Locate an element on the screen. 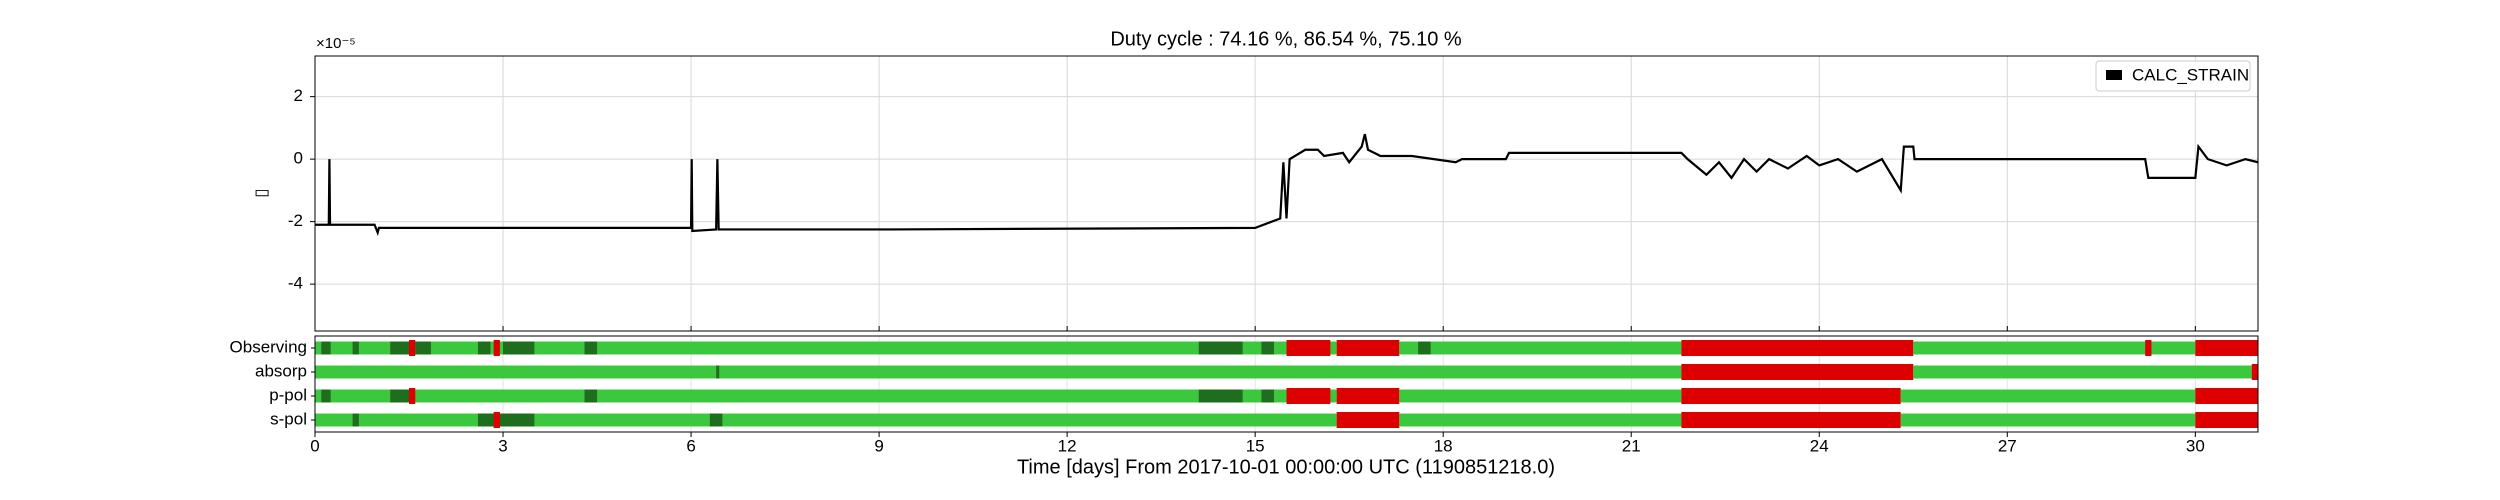  x-tick-label: 6 is located at coordinates (690, 445).